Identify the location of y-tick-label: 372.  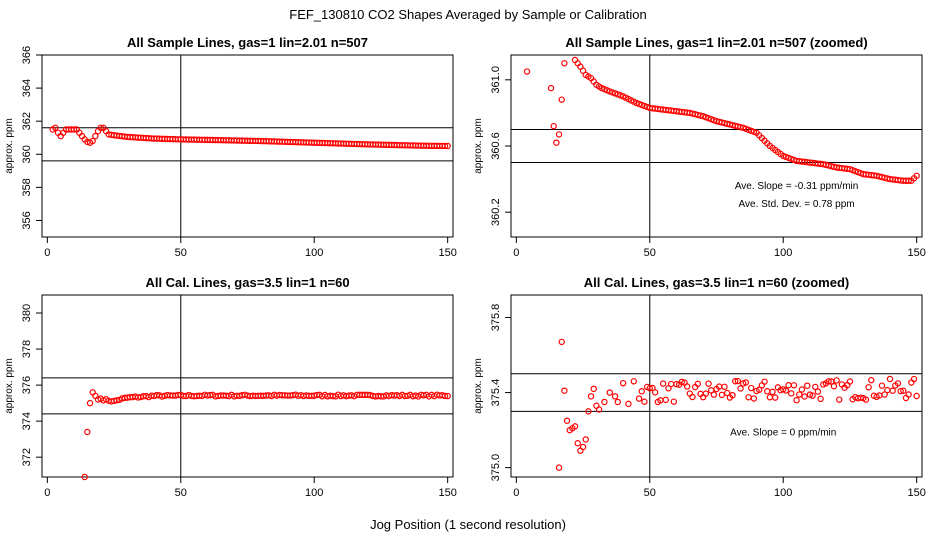
(27, 457).